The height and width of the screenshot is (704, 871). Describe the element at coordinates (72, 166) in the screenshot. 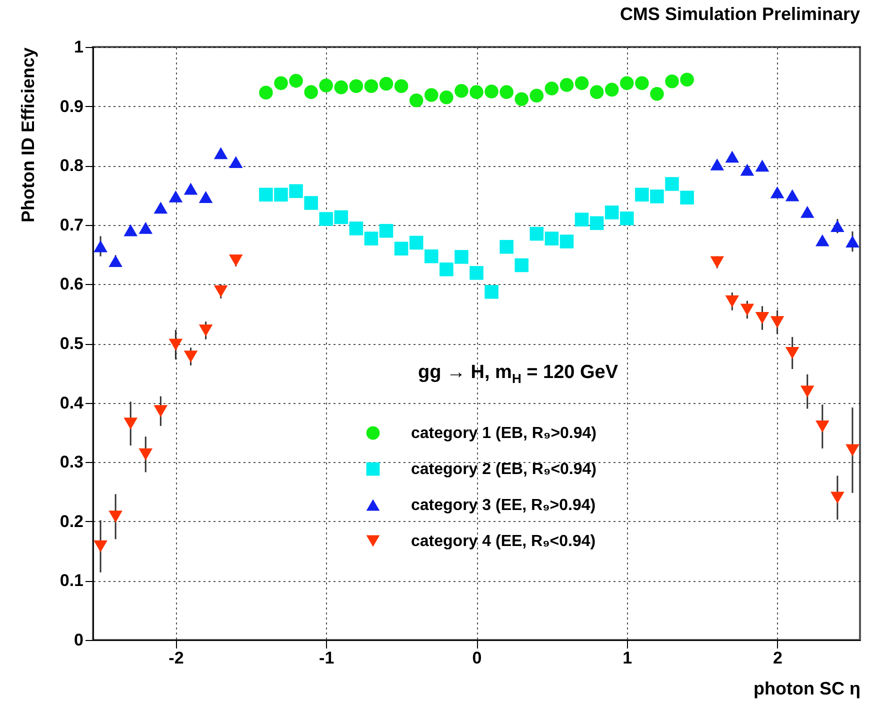

I see `y-tick-label: 0.8` at that location.